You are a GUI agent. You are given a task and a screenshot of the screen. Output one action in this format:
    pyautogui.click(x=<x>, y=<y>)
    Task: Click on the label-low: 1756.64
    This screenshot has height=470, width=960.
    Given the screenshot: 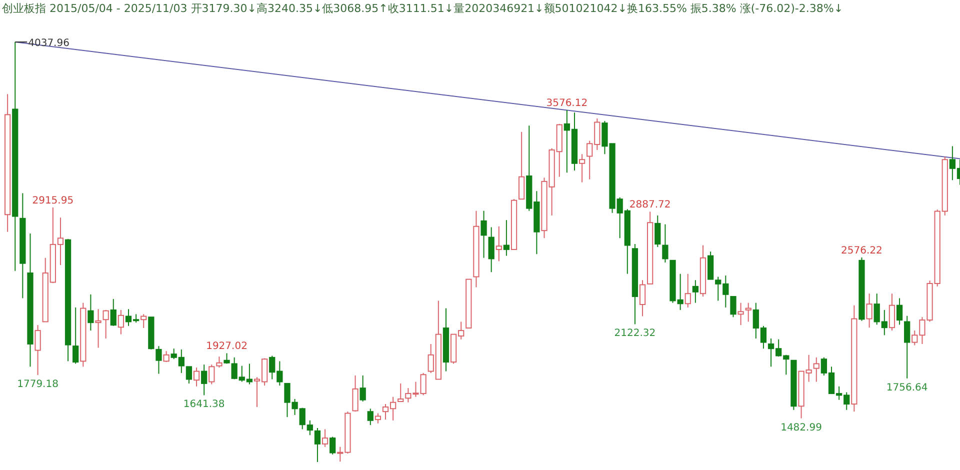 What is the action you would take?
    pyautogui.click(x=907, y=388)
    